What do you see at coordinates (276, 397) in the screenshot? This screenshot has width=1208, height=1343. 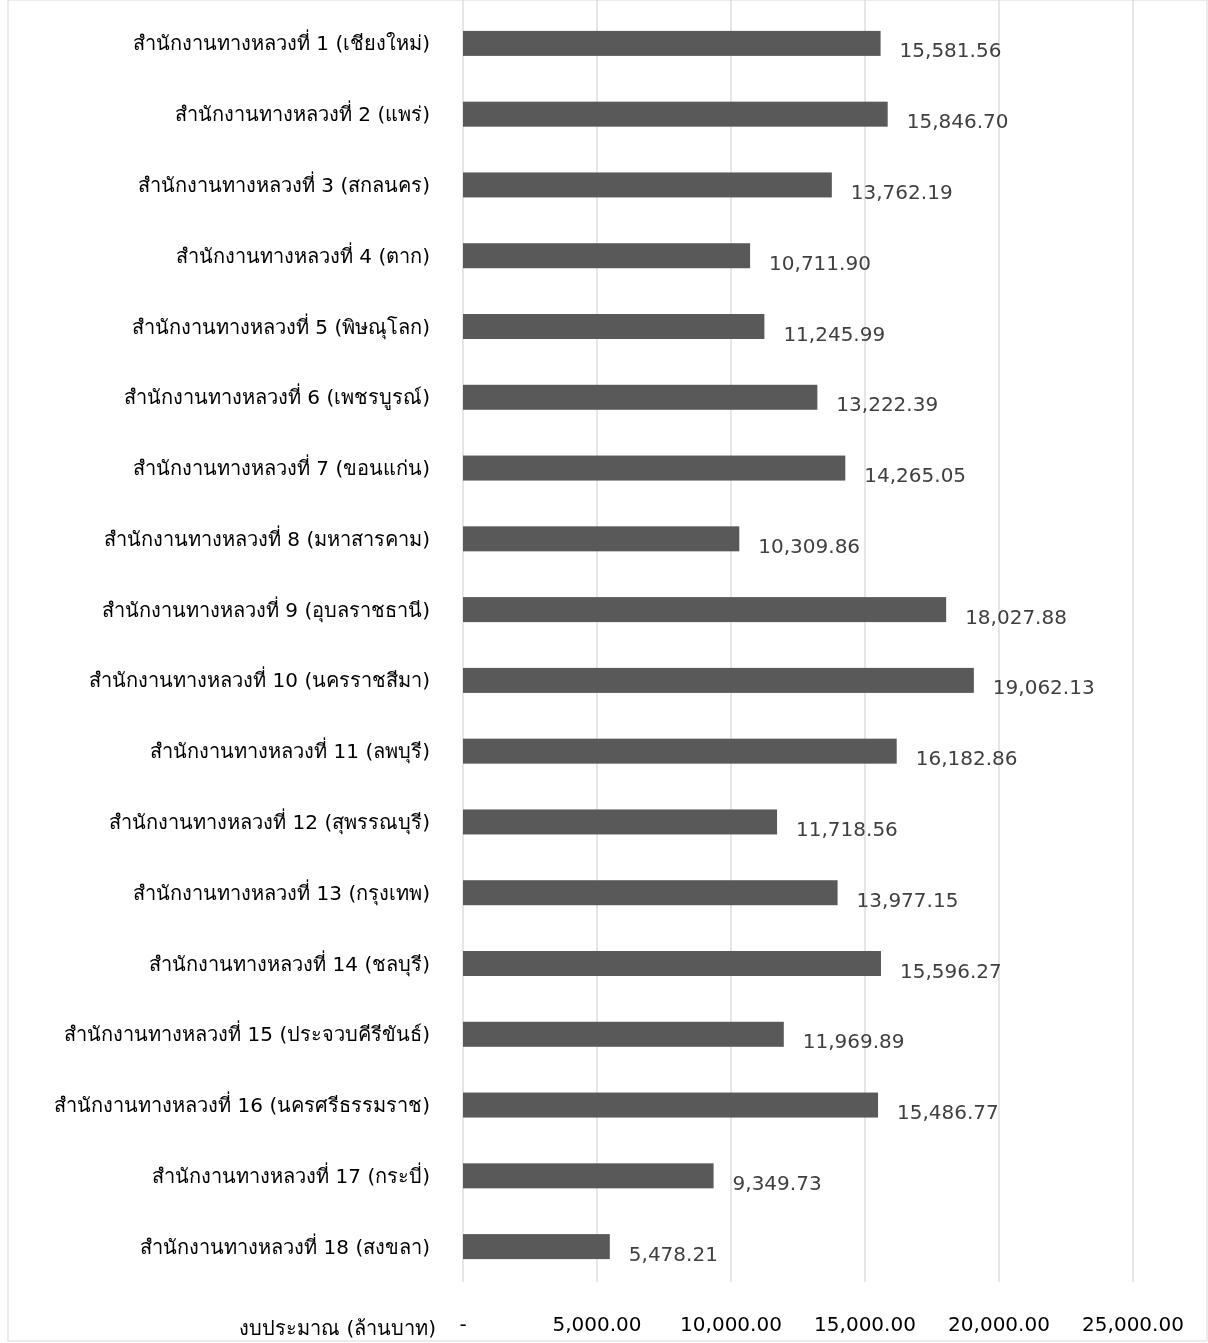 I see `y-tick-label: สำนักงานทางหลวงที่ 6 (เพชรบูรณ์)` at bounding box center [276, 397].